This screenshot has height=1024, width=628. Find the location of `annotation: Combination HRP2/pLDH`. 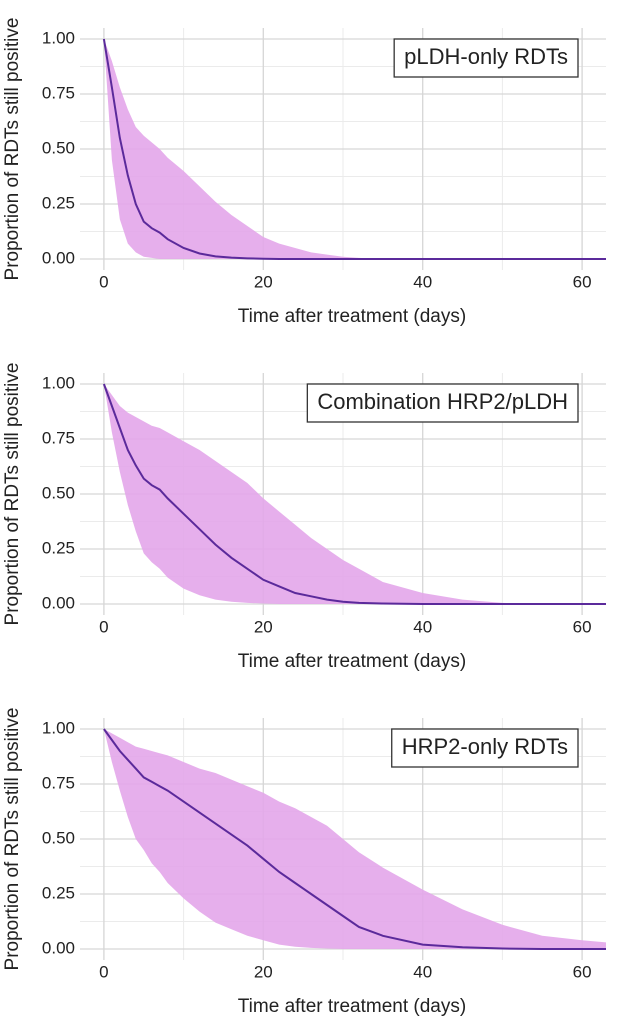

annotation: Combination HRP2/pLDH is located at coordinates (442, 401).